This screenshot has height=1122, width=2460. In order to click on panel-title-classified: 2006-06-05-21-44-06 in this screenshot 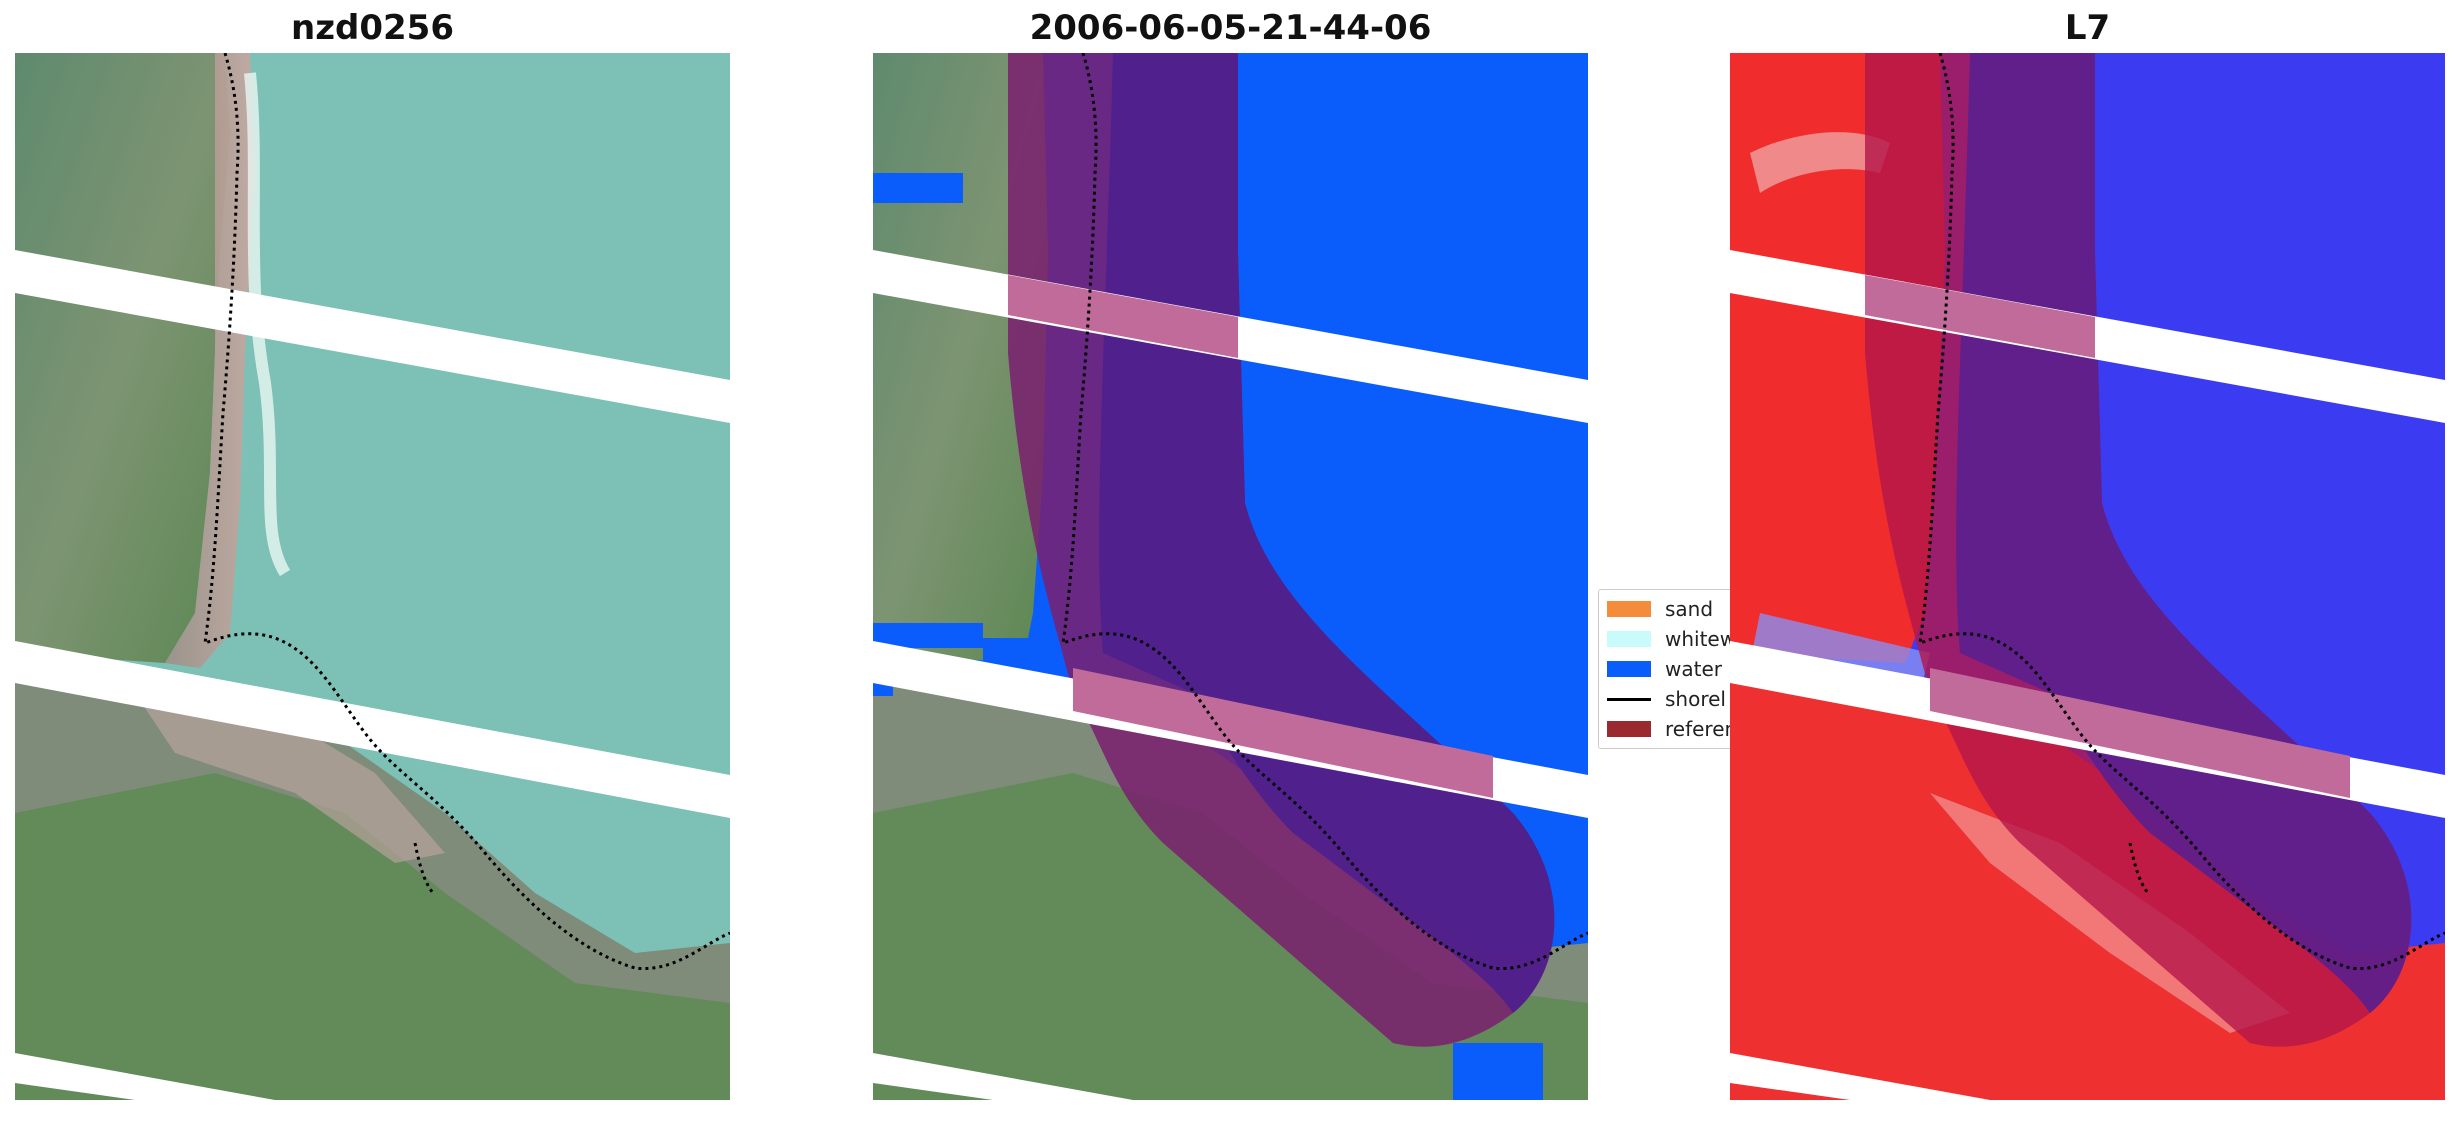, I will do `click(1230, 28)`.